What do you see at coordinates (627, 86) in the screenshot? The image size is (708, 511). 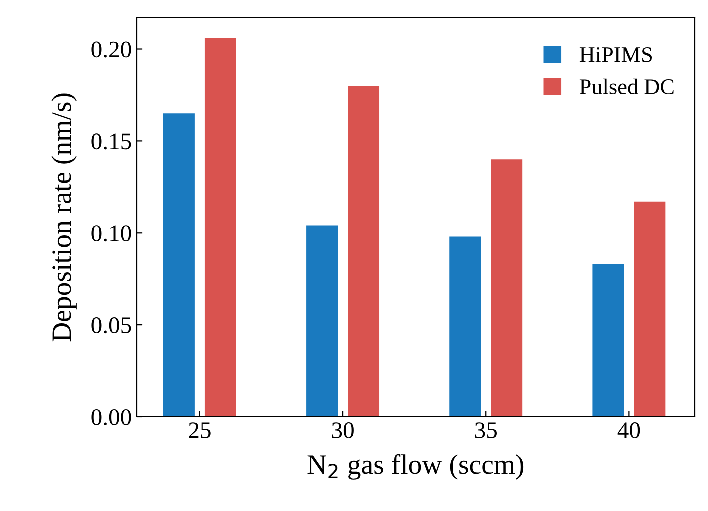 I see `legend-label: Pulsed DC` at bounding box center [627, 86].